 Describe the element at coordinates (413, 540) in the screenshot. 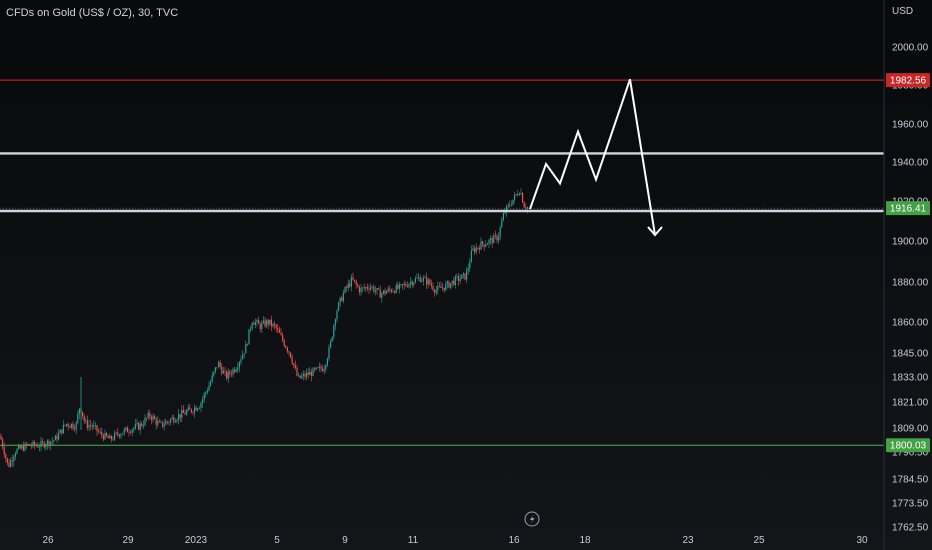

I see `x-tick-label: 11` at that location.